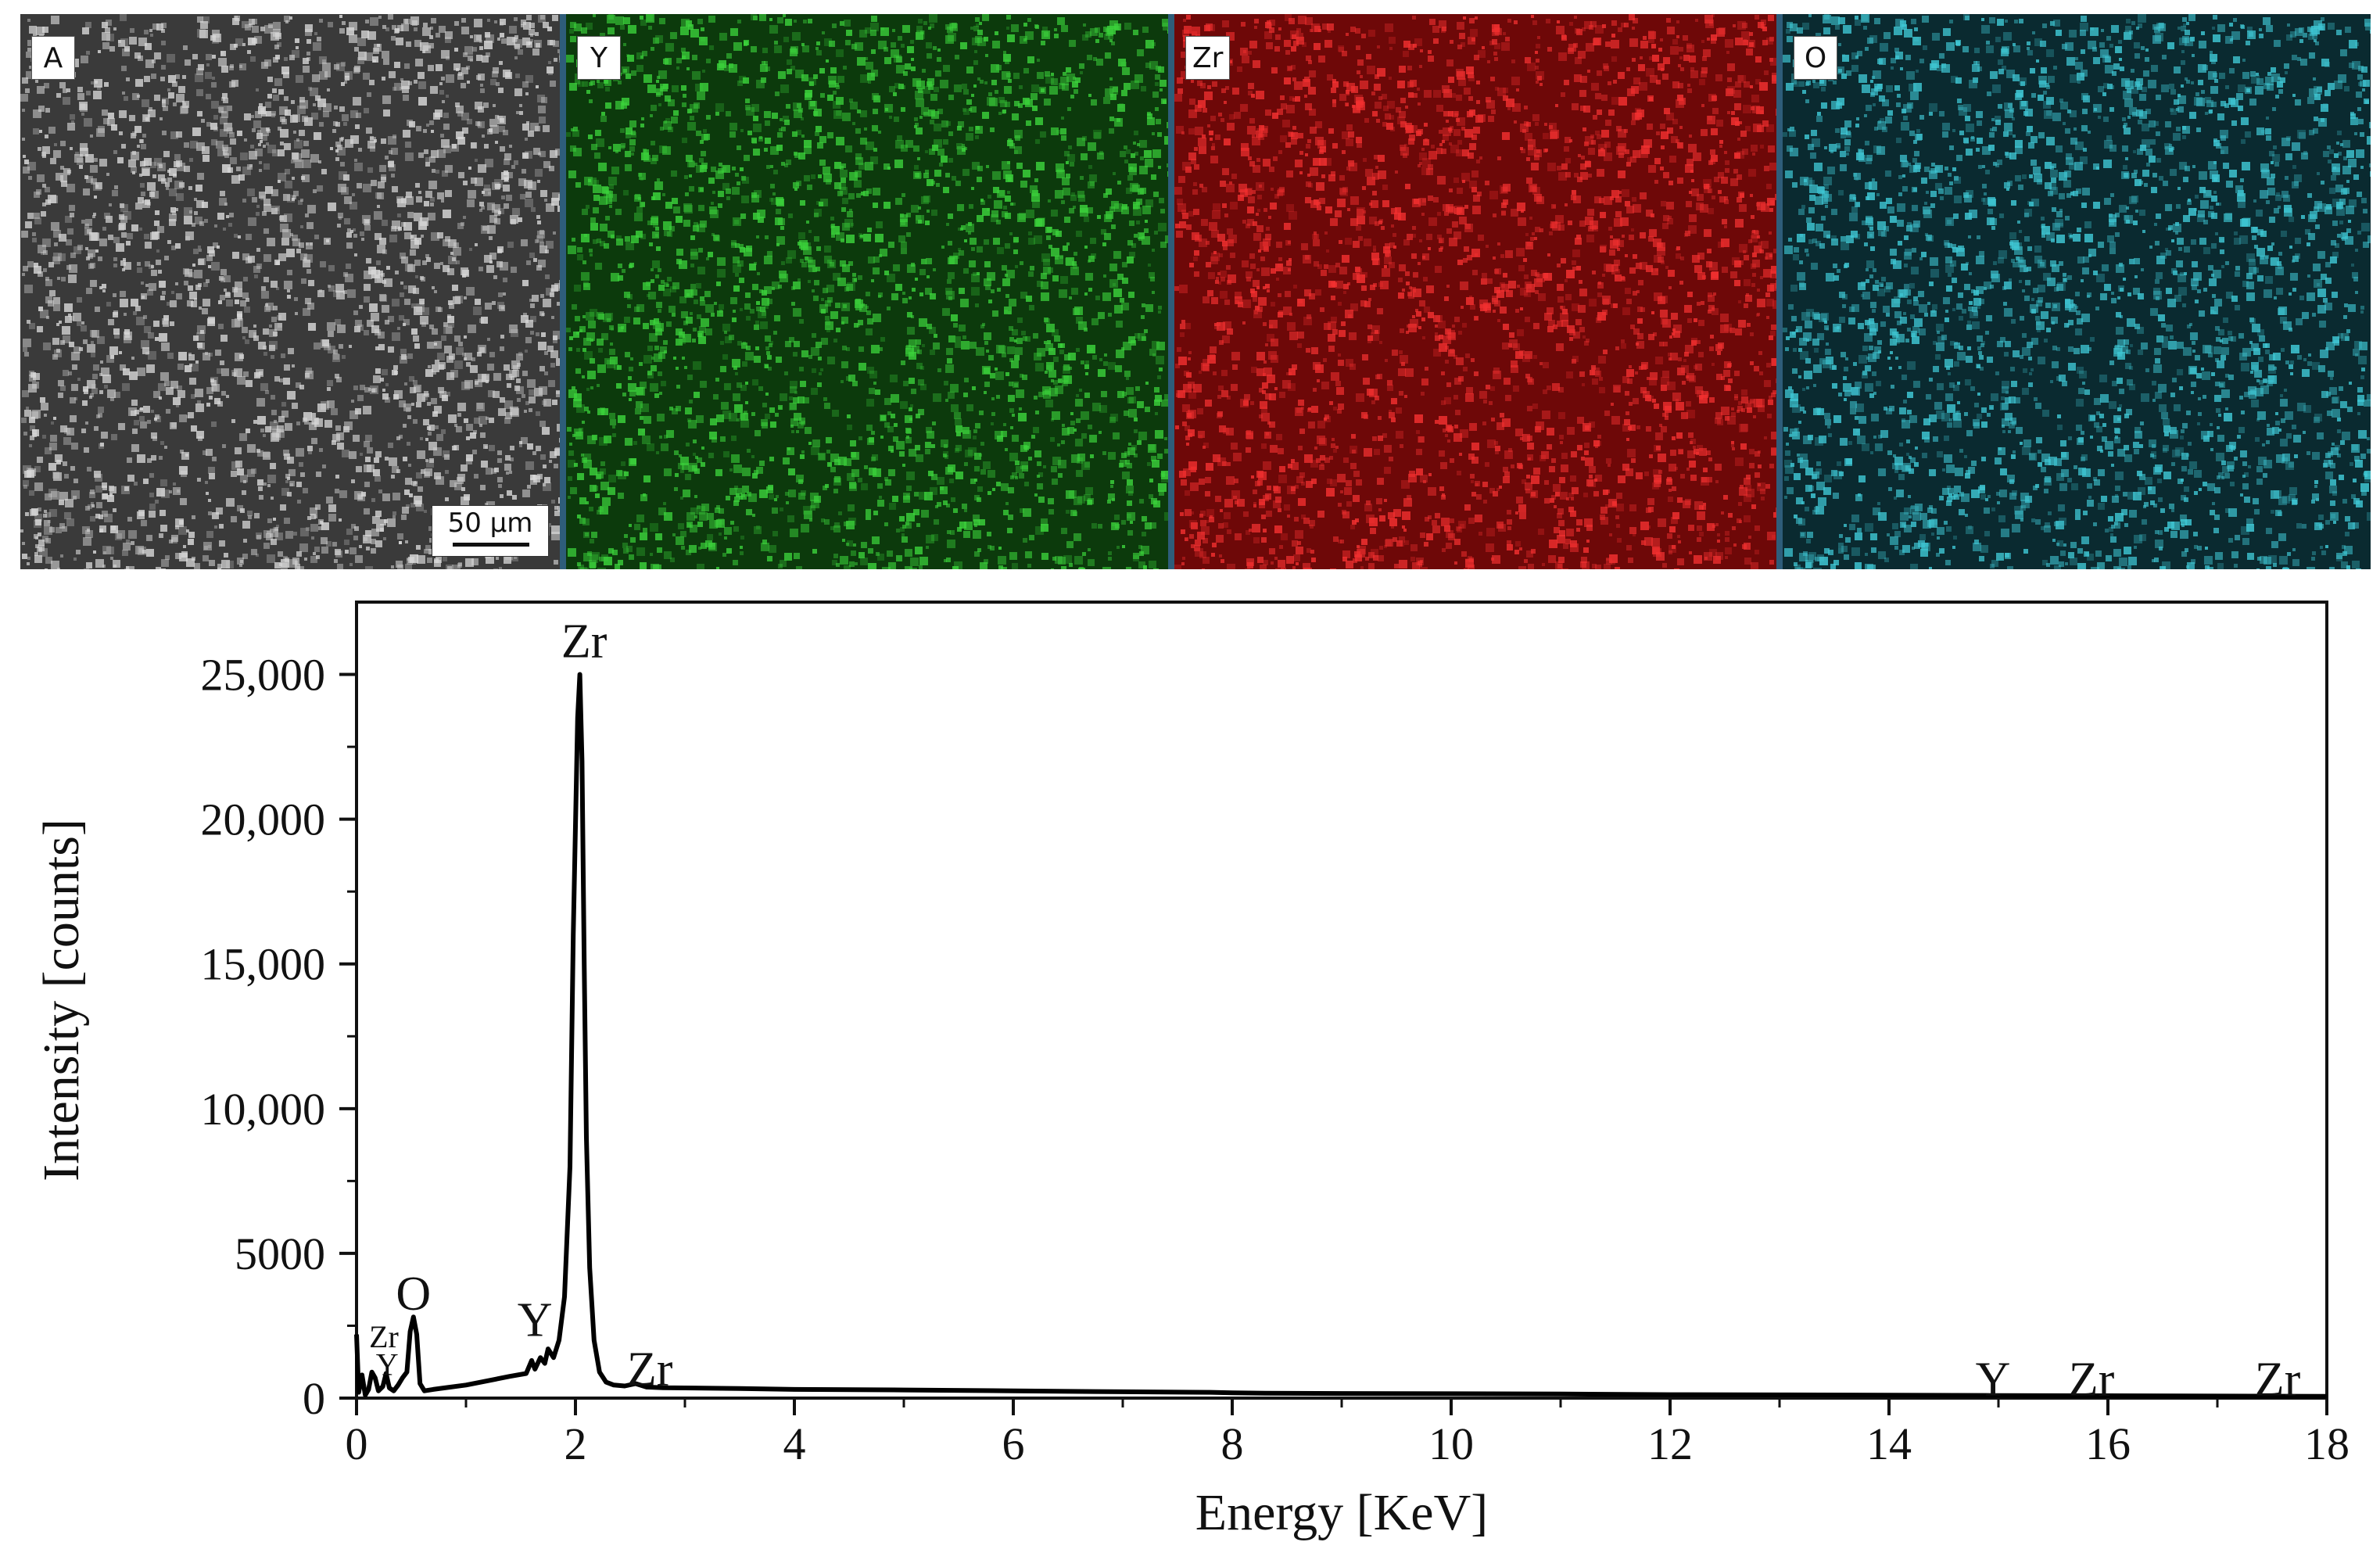 The image size is (2380, 1567). What do you see at coordinates (314, 1398) in the screenshot?
I see `y-tick-label: 0` at bounding box center [314, 1398].